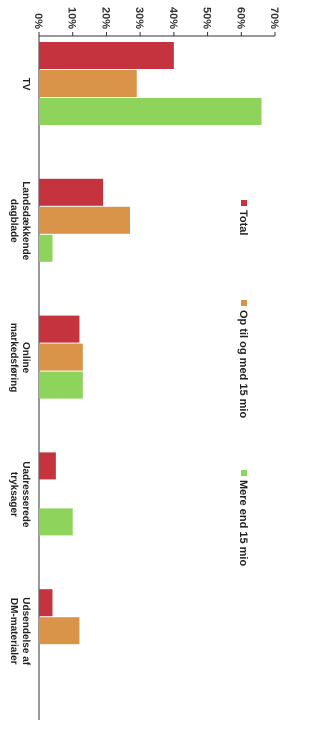 The image size is (333, 738). Describe the element at coordinates (243, 222) in the screenshot. I see `legend-label: Total` at that location.